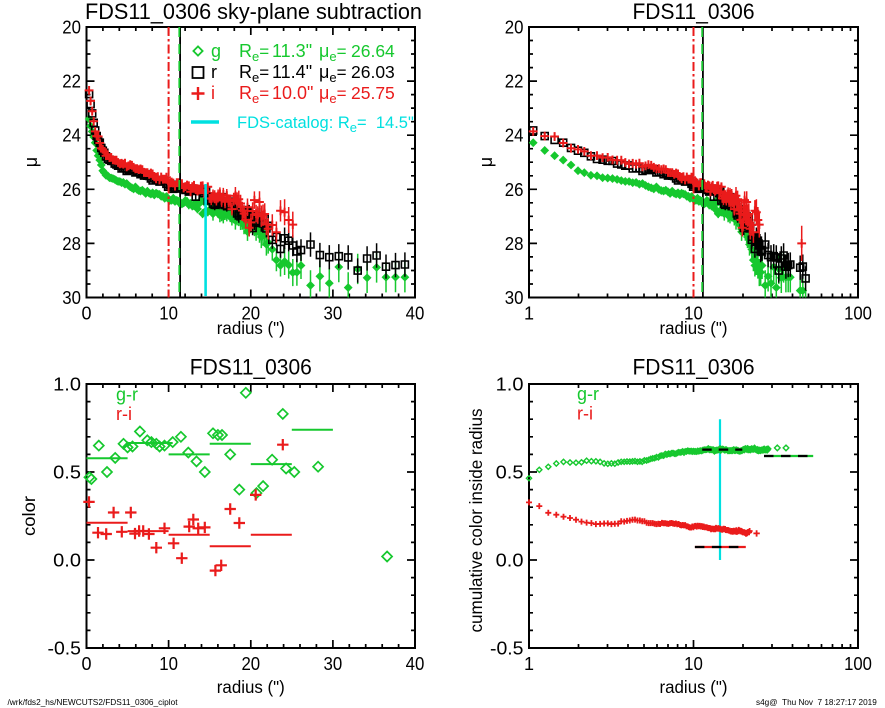 The image size is (885, 708). I want to click on svg-text:/wrk/fds2_hs/NEWCUTS2/FDS11_03: /wrk/fds2_hs/NEWCUTS2/FDS11_0306_ciplot, so click(93, 702).